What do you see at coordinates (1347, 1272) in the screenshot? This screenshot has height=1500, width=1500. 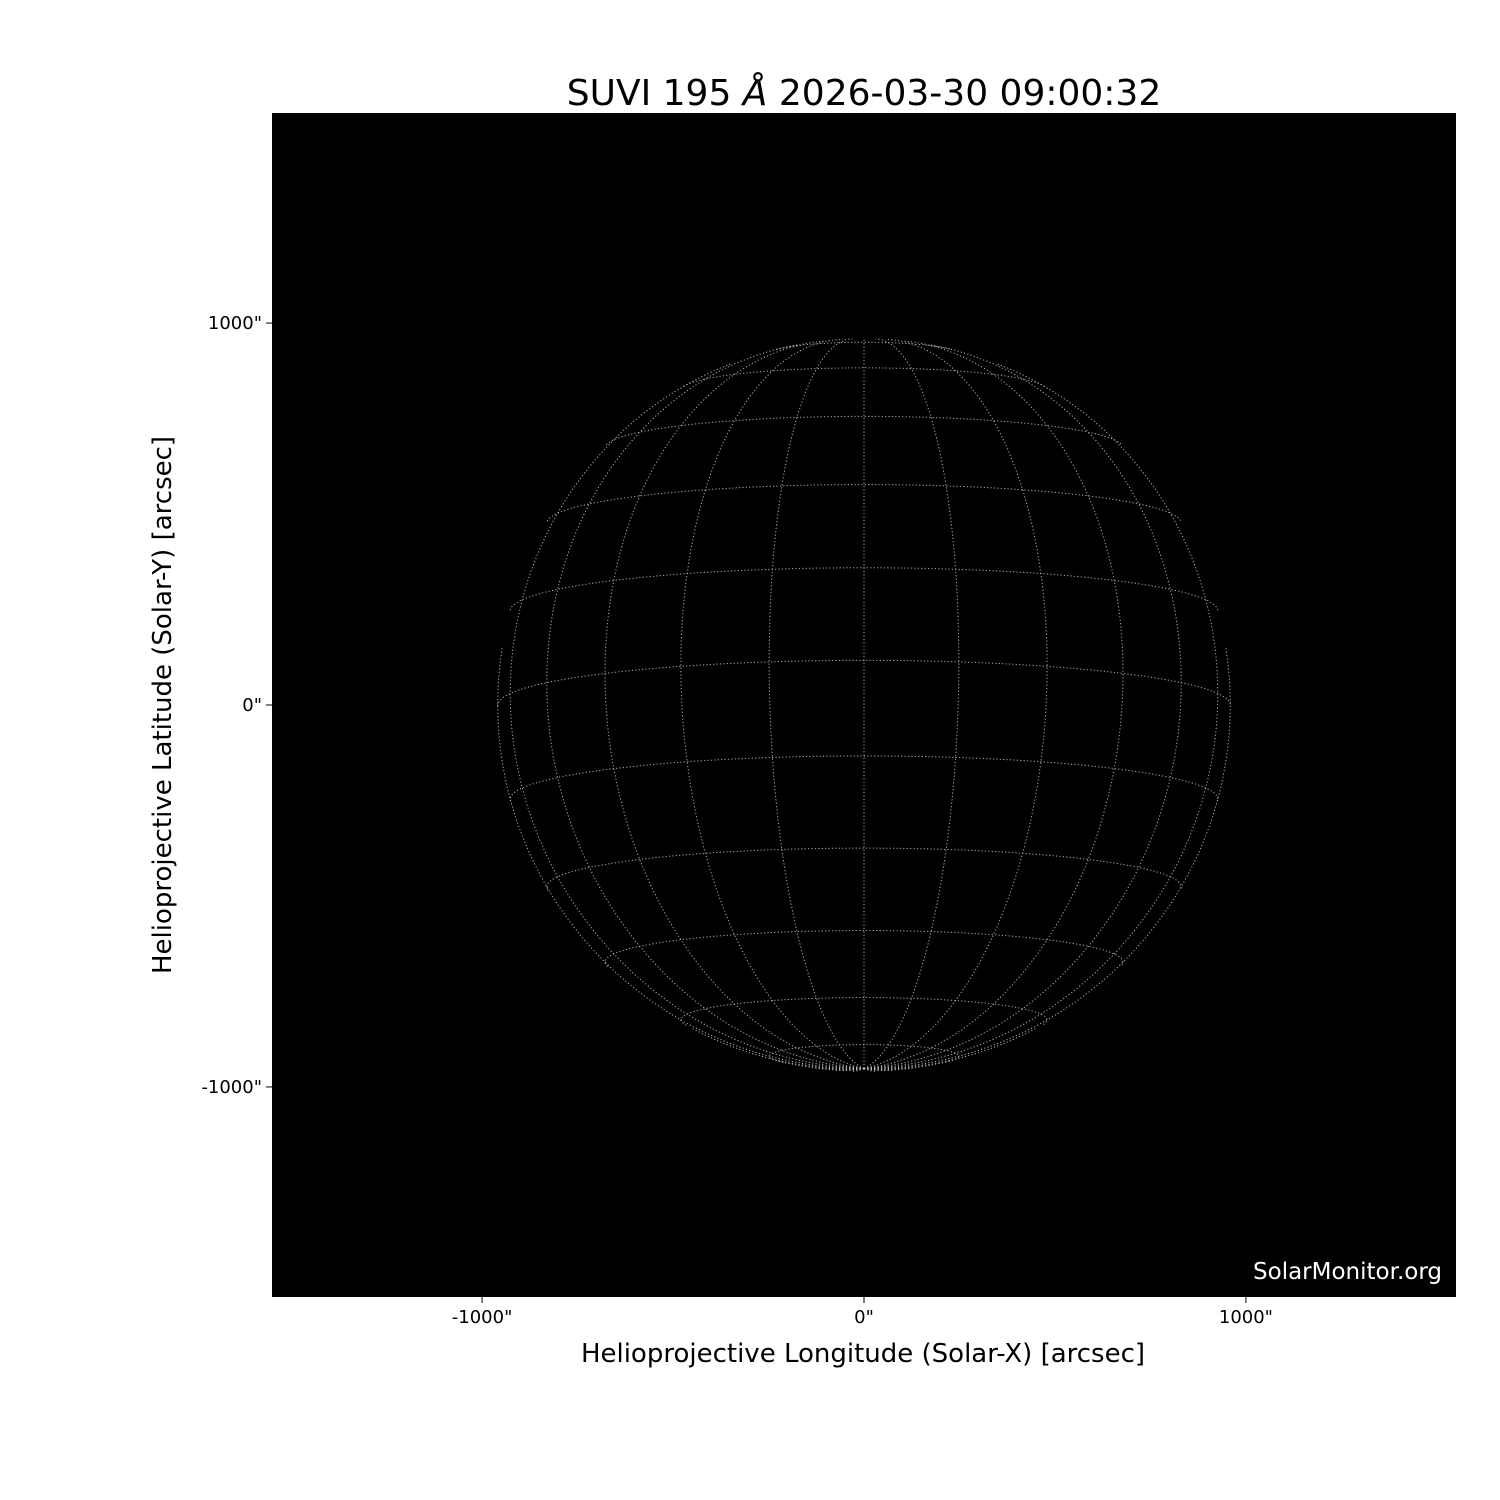 I see `watermark: SolarMonitor.org` at bounding box center [1347, 1272].